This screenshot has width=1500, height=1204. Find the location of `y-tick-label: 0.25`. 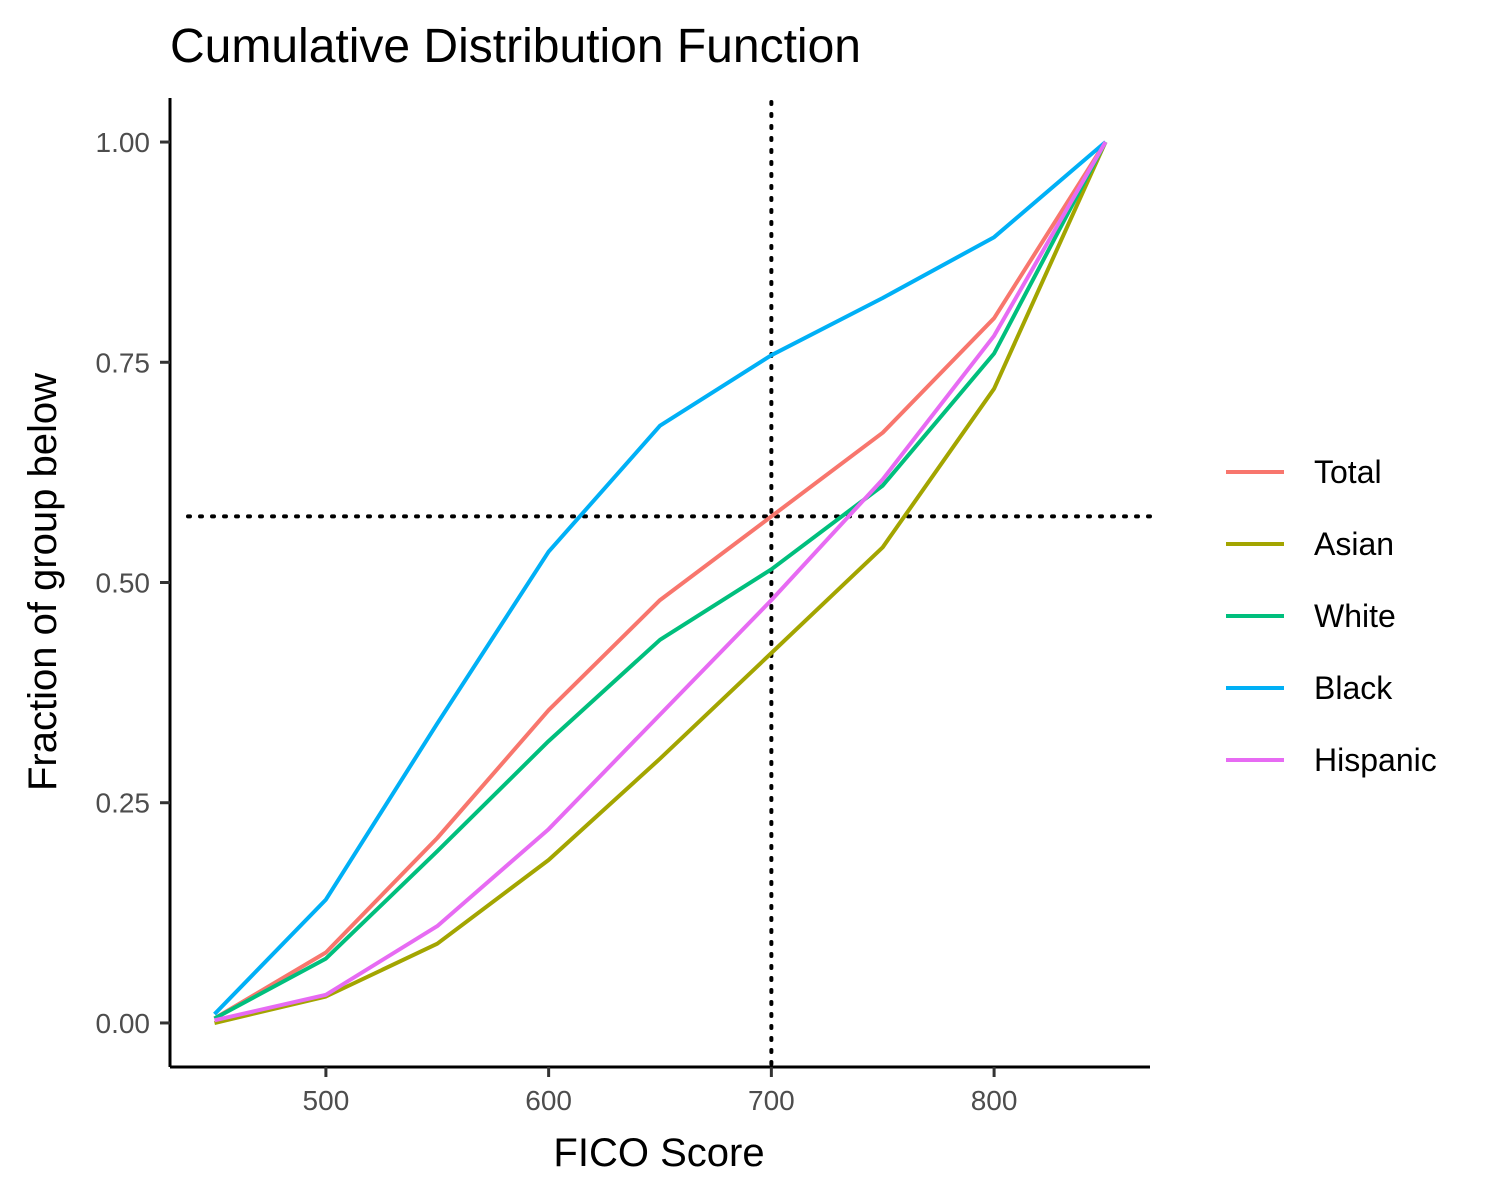

y-tick-label: 0.25 is located at coordinates (123, 803).